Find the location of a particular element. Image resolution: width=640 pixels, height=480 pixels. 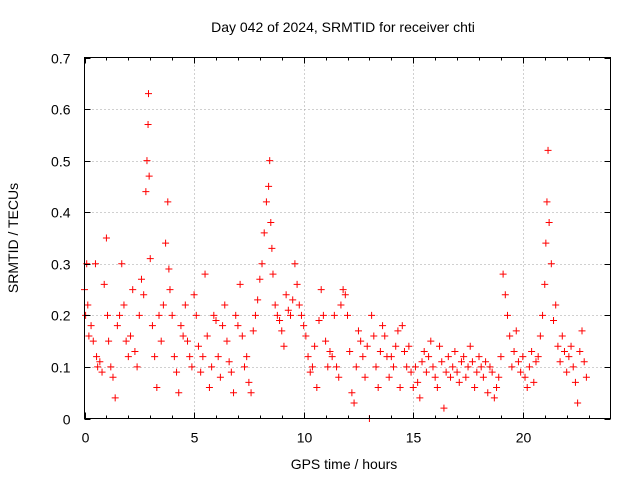

y-tick-label: 0.7 is located at coordinates (61, 59).